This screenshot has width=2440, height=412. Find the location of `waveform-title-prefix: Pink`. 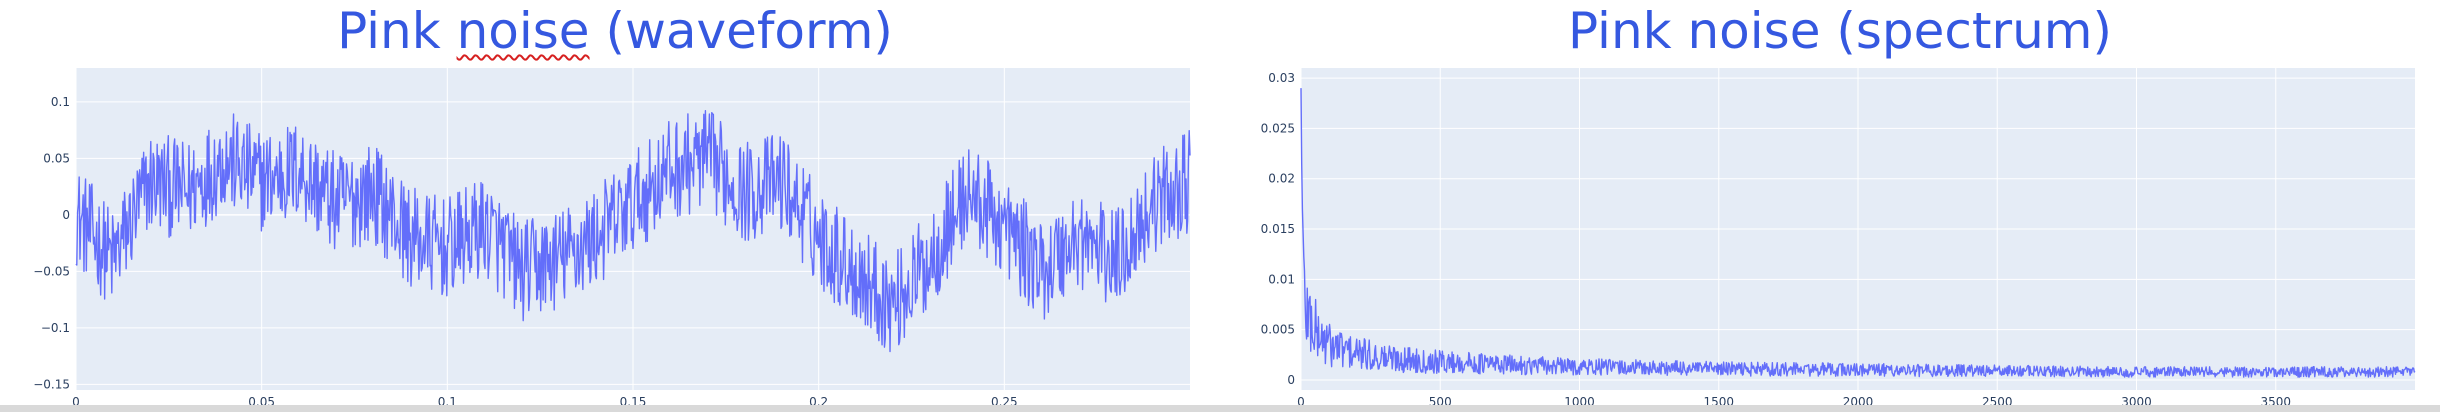

waveform-title-prefix: Pink is located at coordinates (397, 31).